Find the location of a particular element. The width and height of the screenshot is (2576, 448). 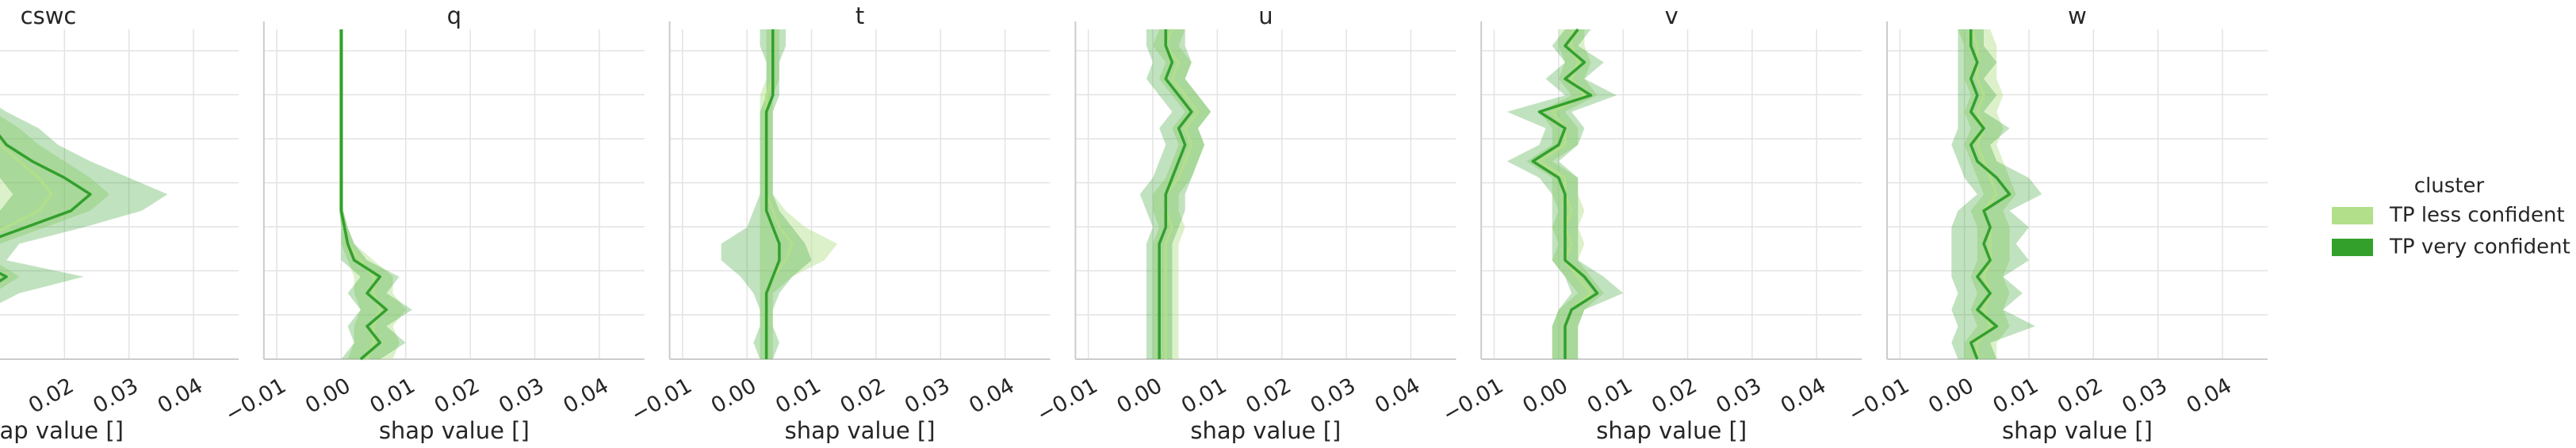

legend-label: TP less confident is located at coordinates (2477, 216).